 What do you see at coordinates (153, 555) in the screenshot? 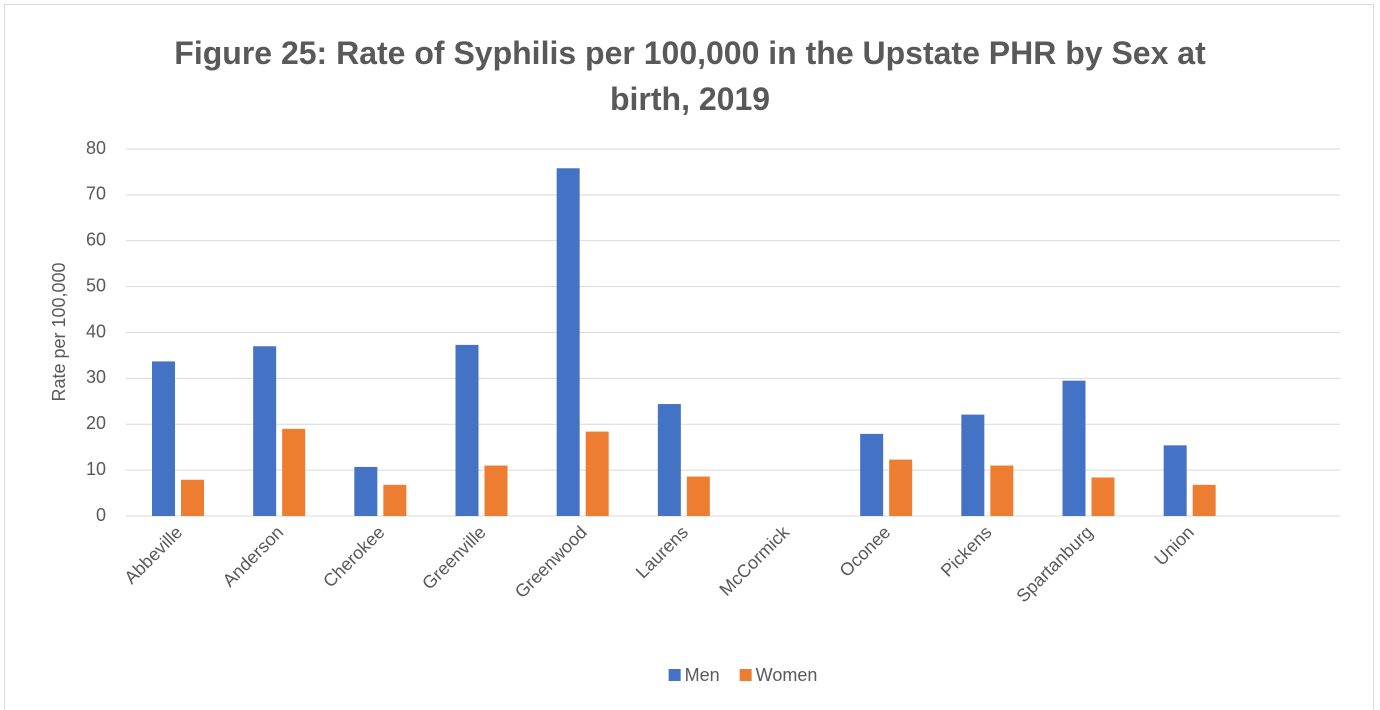
I see `x-tick-label: Abbeville` at bounding box center [153, 555].